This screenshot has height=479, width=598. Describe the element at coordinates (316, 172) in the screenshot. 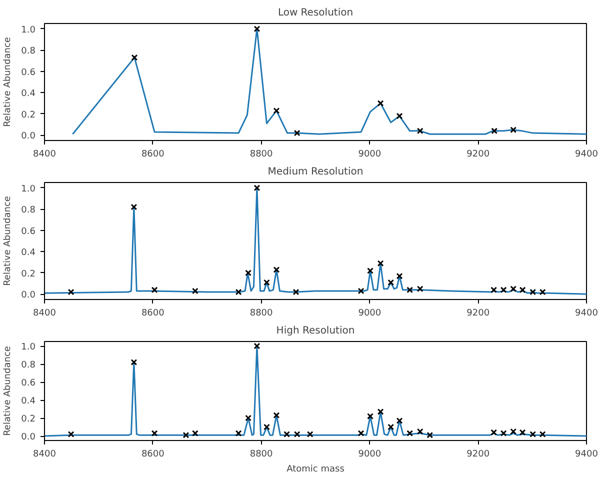

I see `chart-title: Medium Resolution` at that location.